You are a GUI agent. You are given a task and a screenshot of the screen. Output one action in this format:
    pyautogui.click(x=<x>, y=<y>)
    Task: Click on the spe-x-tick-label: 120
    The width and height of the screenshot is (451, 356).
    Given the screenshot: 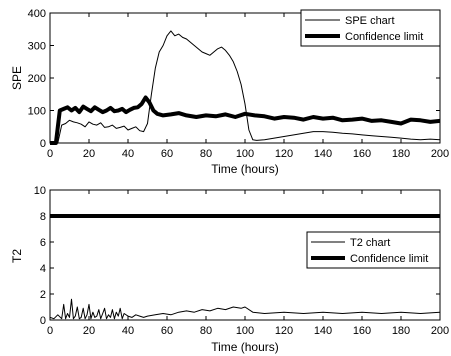 What is the action you would take?
    pyautogui.click(x=284, y=154)
    